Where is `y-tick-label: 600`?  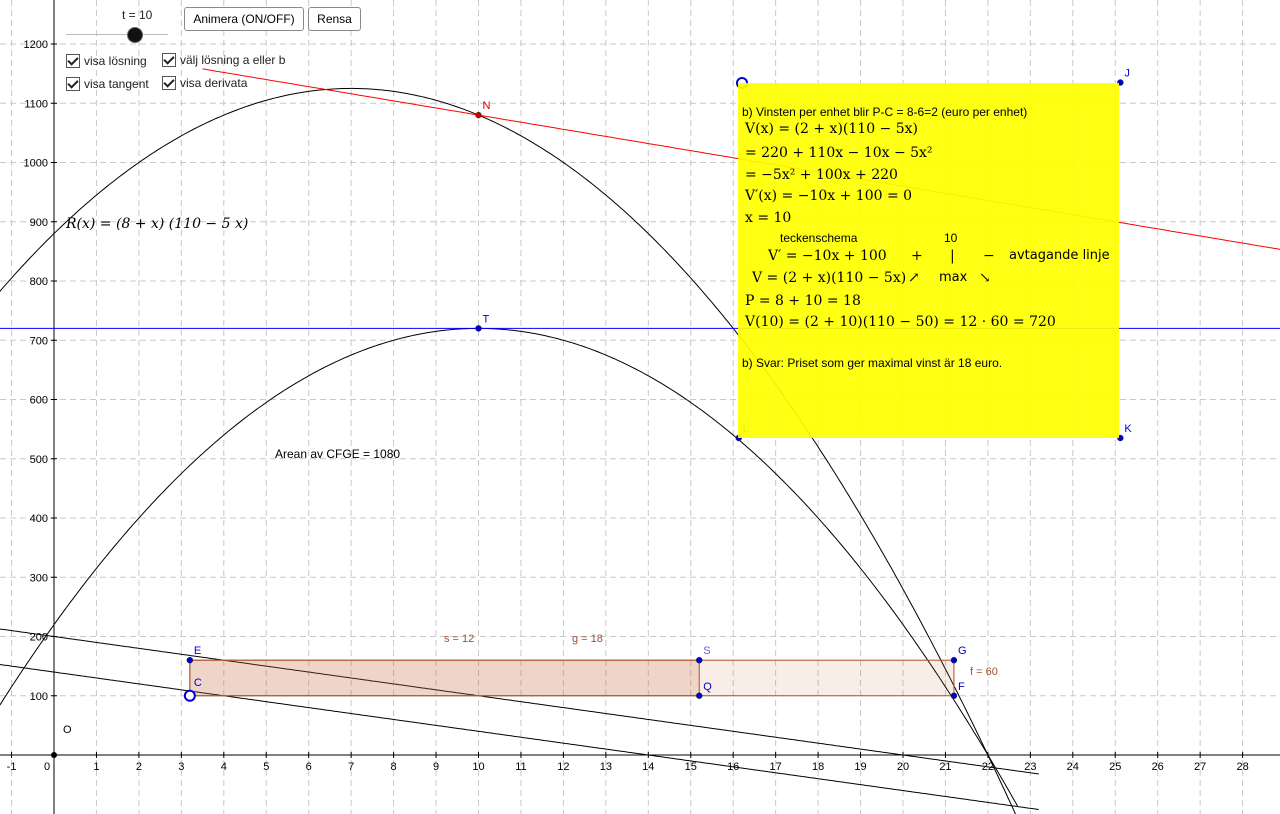 y-tick-label: 600 is located at coordinates (39, 401).